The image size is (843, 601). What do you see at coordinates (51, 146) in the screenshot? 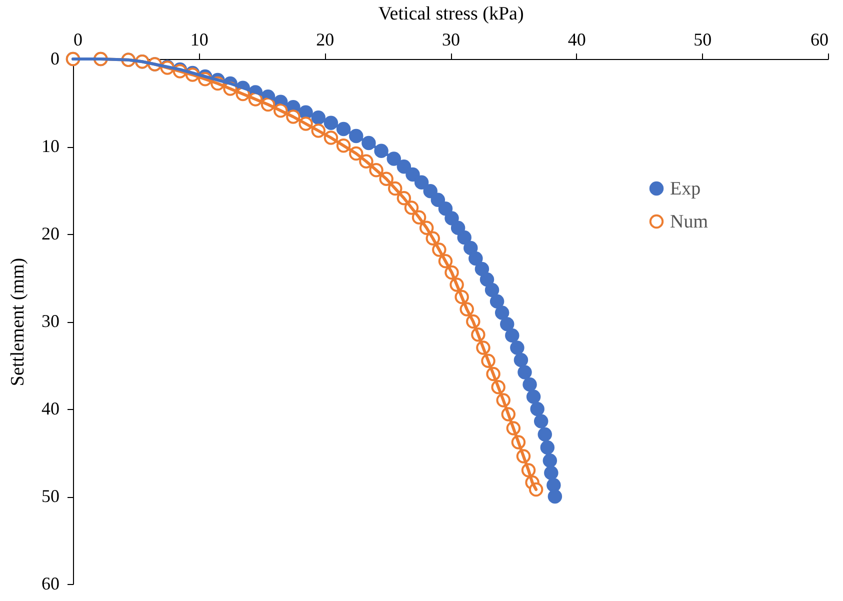
I see `y-tick-label: 10` at bounding box center [51, 146].